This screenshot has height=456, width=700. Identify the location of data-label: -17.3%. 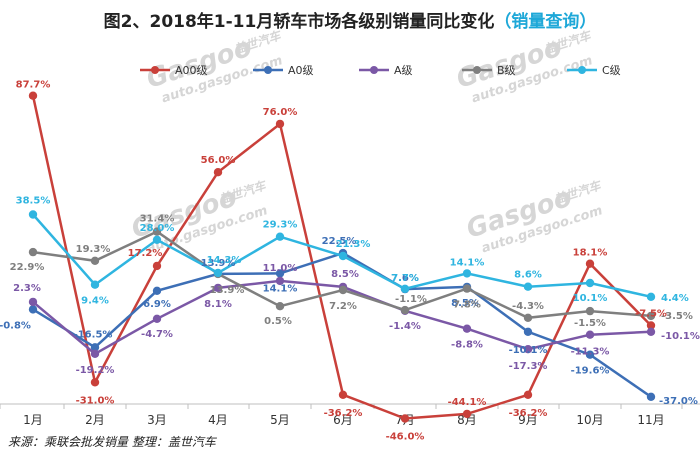
(528, 366).